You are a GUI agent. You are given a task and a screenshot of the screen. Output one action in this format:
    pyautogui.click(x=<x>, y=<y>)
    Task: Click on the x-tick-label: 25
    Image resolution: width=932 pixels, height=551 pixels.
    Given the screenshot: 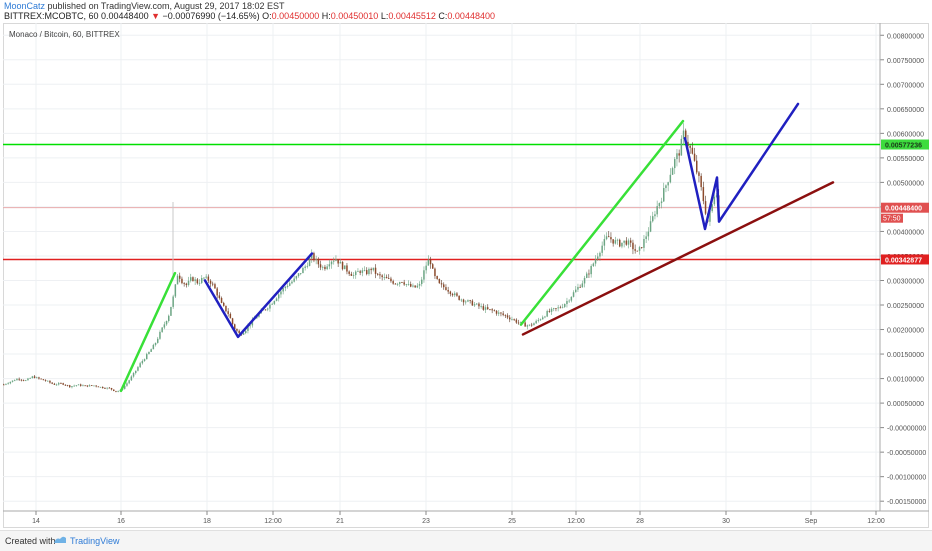 What is the action you would take?
    pyautogui.click(x=512, y=521)
    